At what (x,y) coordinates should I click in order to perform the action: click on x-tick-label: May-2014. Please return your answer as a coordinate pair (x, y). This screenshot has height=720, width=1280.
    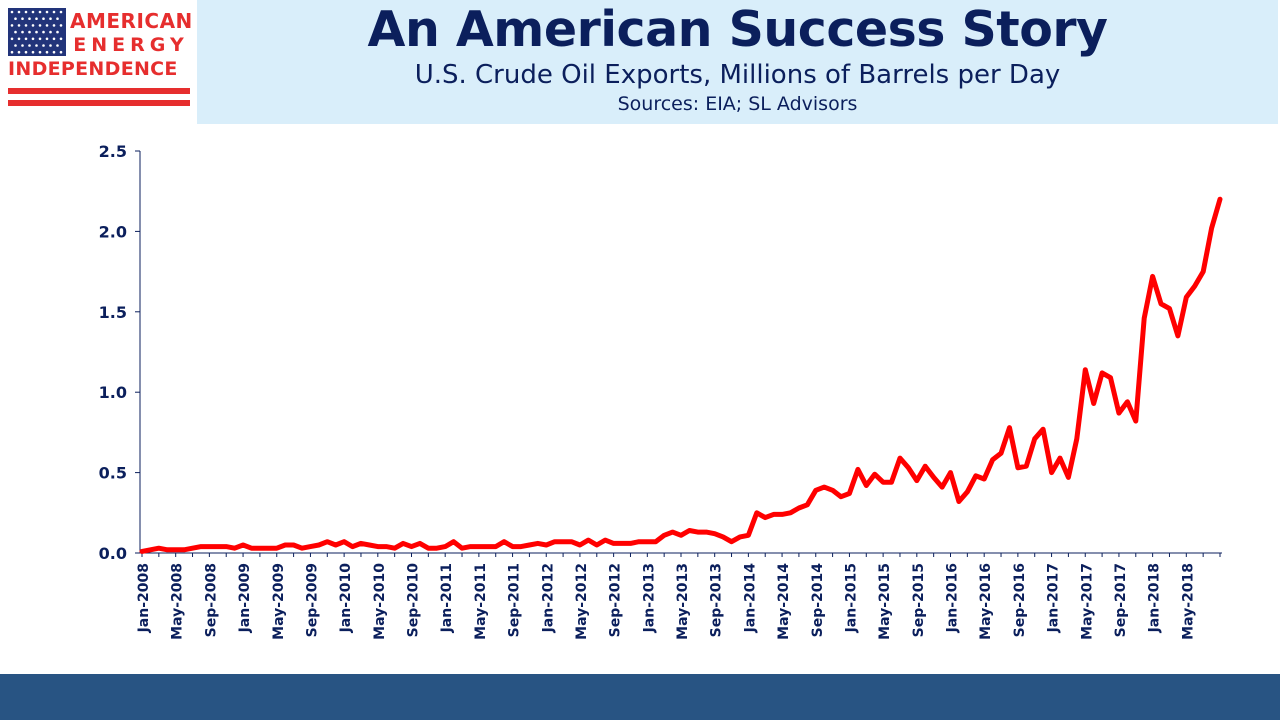
    Looking at the image, I should click on (784, 601).